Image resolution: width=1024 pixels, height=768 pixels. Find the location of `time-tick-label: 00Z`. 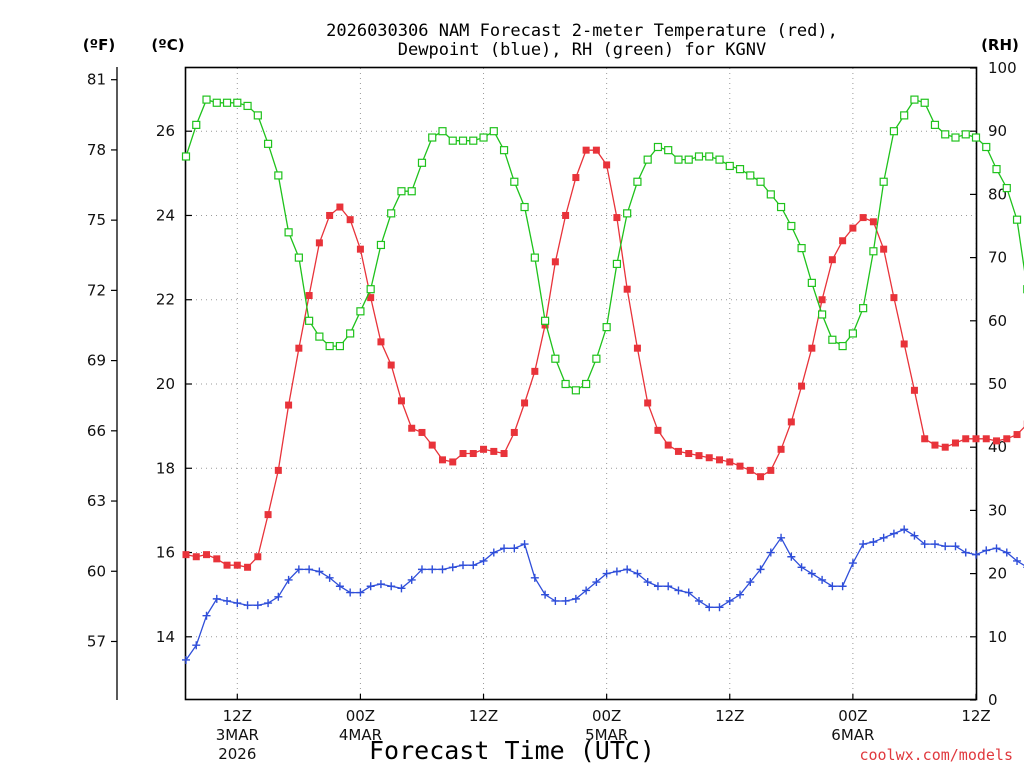

time-tick-label: 00Z is located at coordinates (852, 716).